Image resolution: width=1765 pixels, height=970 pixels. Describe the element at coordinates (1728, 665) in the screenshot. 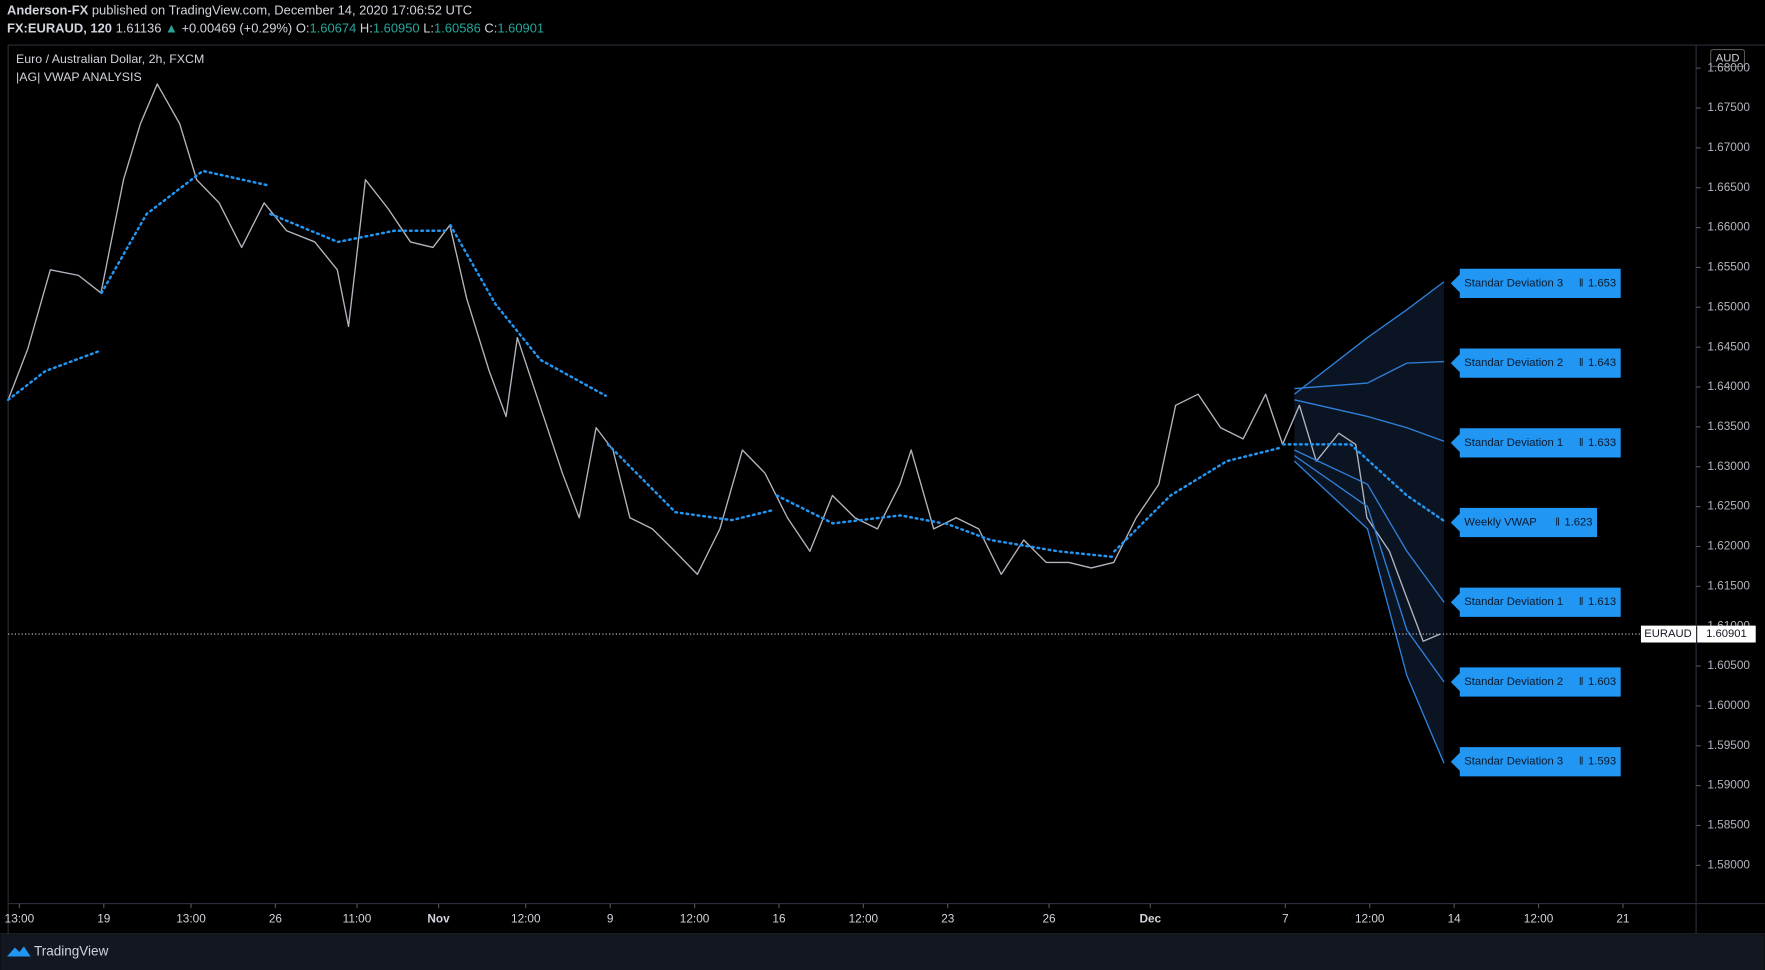

I see `y-tick-label: 1.60500` at that location.